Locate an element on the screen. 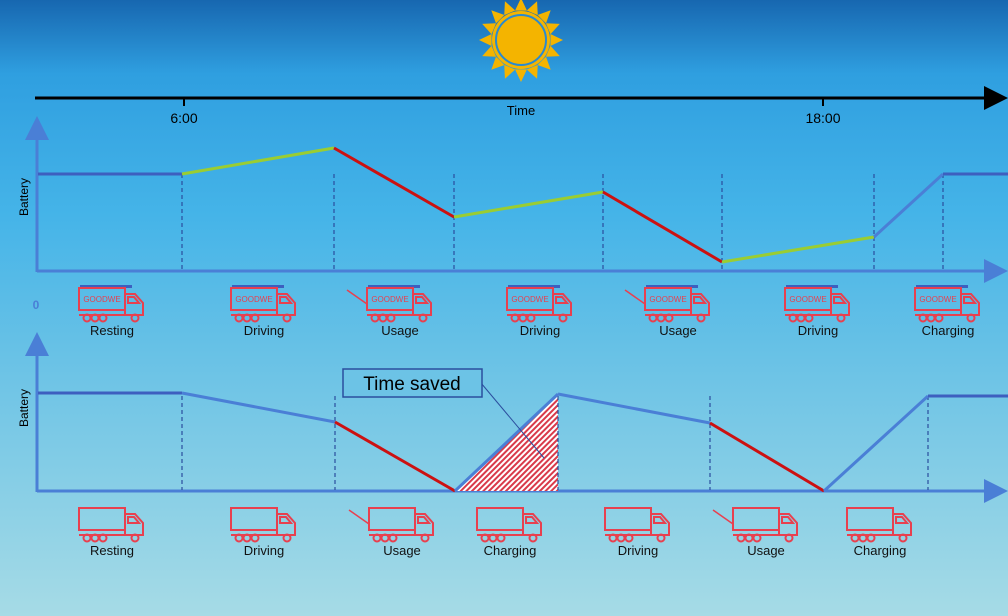 Image resolution: width=1008 pixels, height=616 pixels. callout-leader is located at coordinates (512, 420).